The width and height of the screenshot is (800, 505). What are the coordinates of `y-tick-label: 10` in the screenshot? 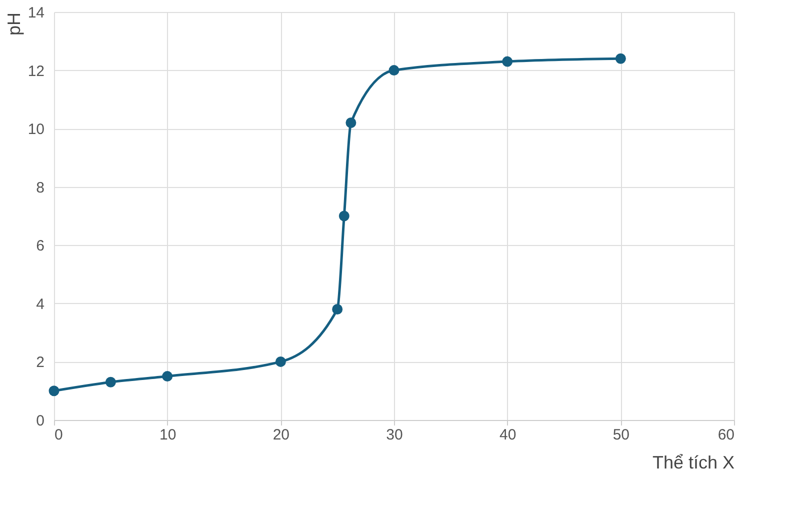 It's located at (36, 129).